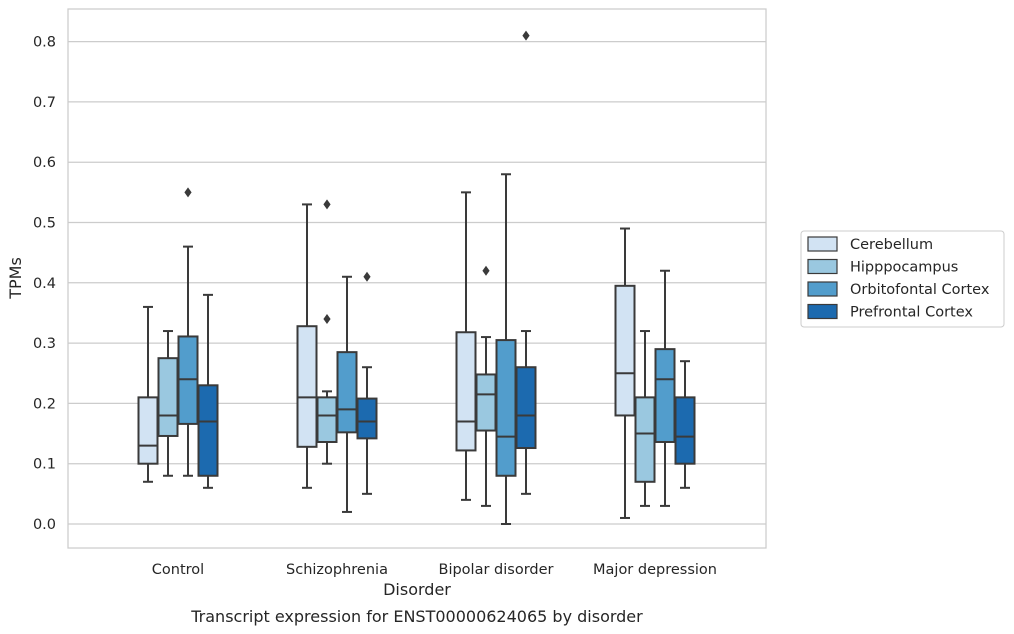  Describe the element at coordinates (44, 404) in the screenshot. I see `y-tick-label: 0.2` at that location.